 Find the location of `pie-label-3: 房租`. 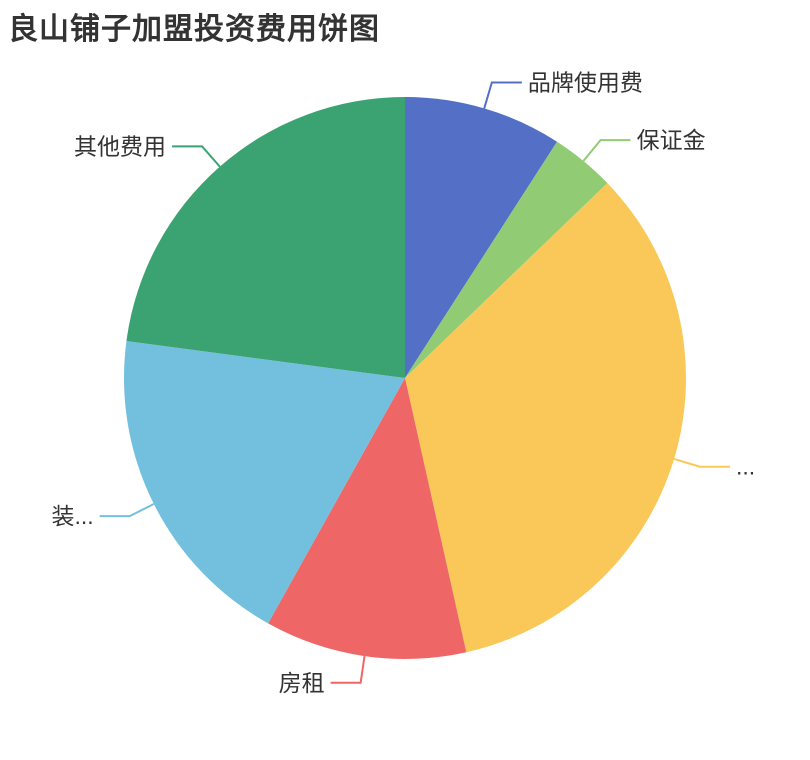

pie-label-3: 房租 is located at coordinates (302, 683).